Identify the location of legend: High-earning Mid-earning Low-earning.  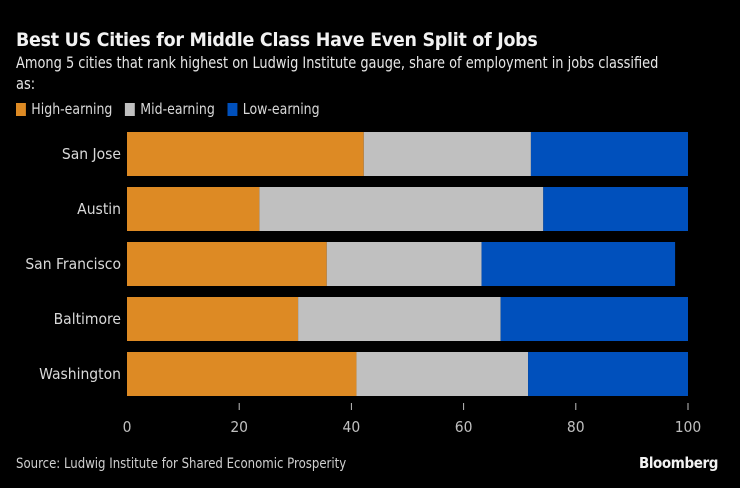
(174, 109).